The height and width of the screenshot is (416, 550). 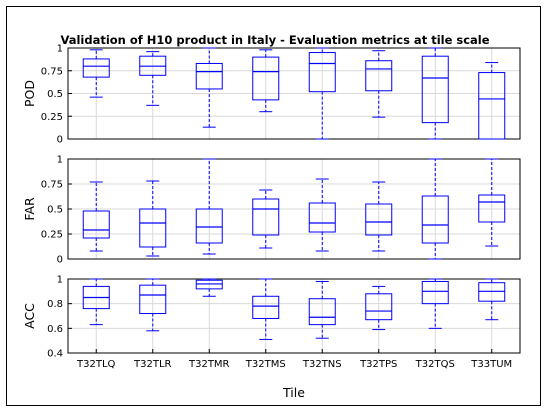 I want to click on y-axis-label: POD, so click(x=29, y=93).